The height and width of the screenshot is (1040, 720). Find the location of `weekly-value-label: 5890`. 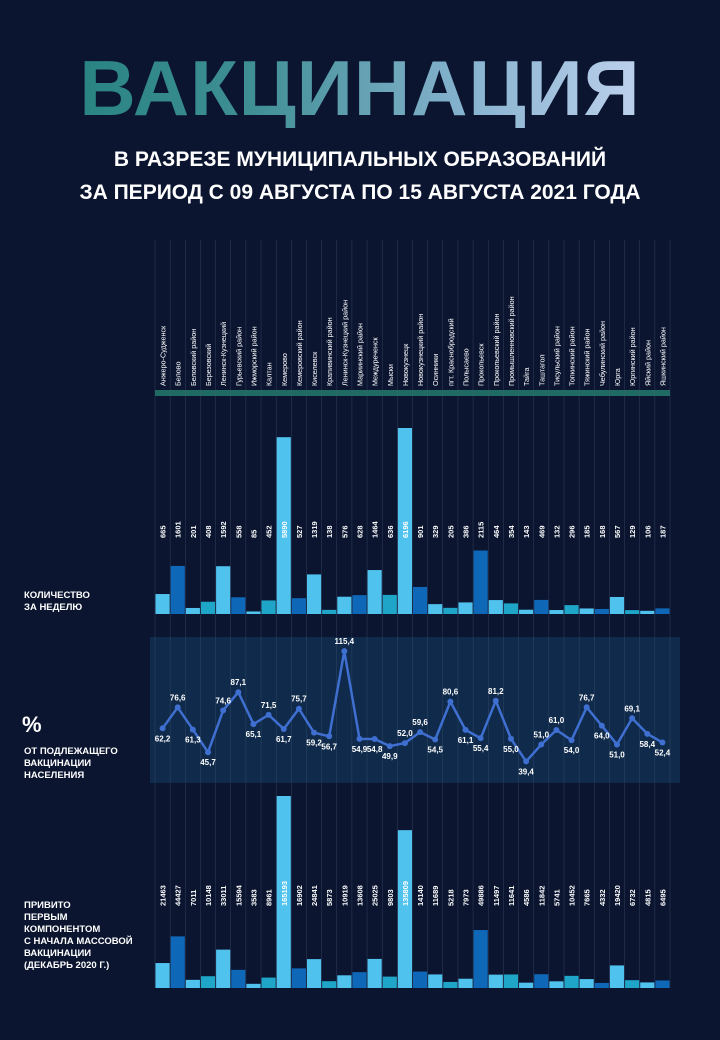

weekly-value-label: 5890 is located at coordinates (284, 529).